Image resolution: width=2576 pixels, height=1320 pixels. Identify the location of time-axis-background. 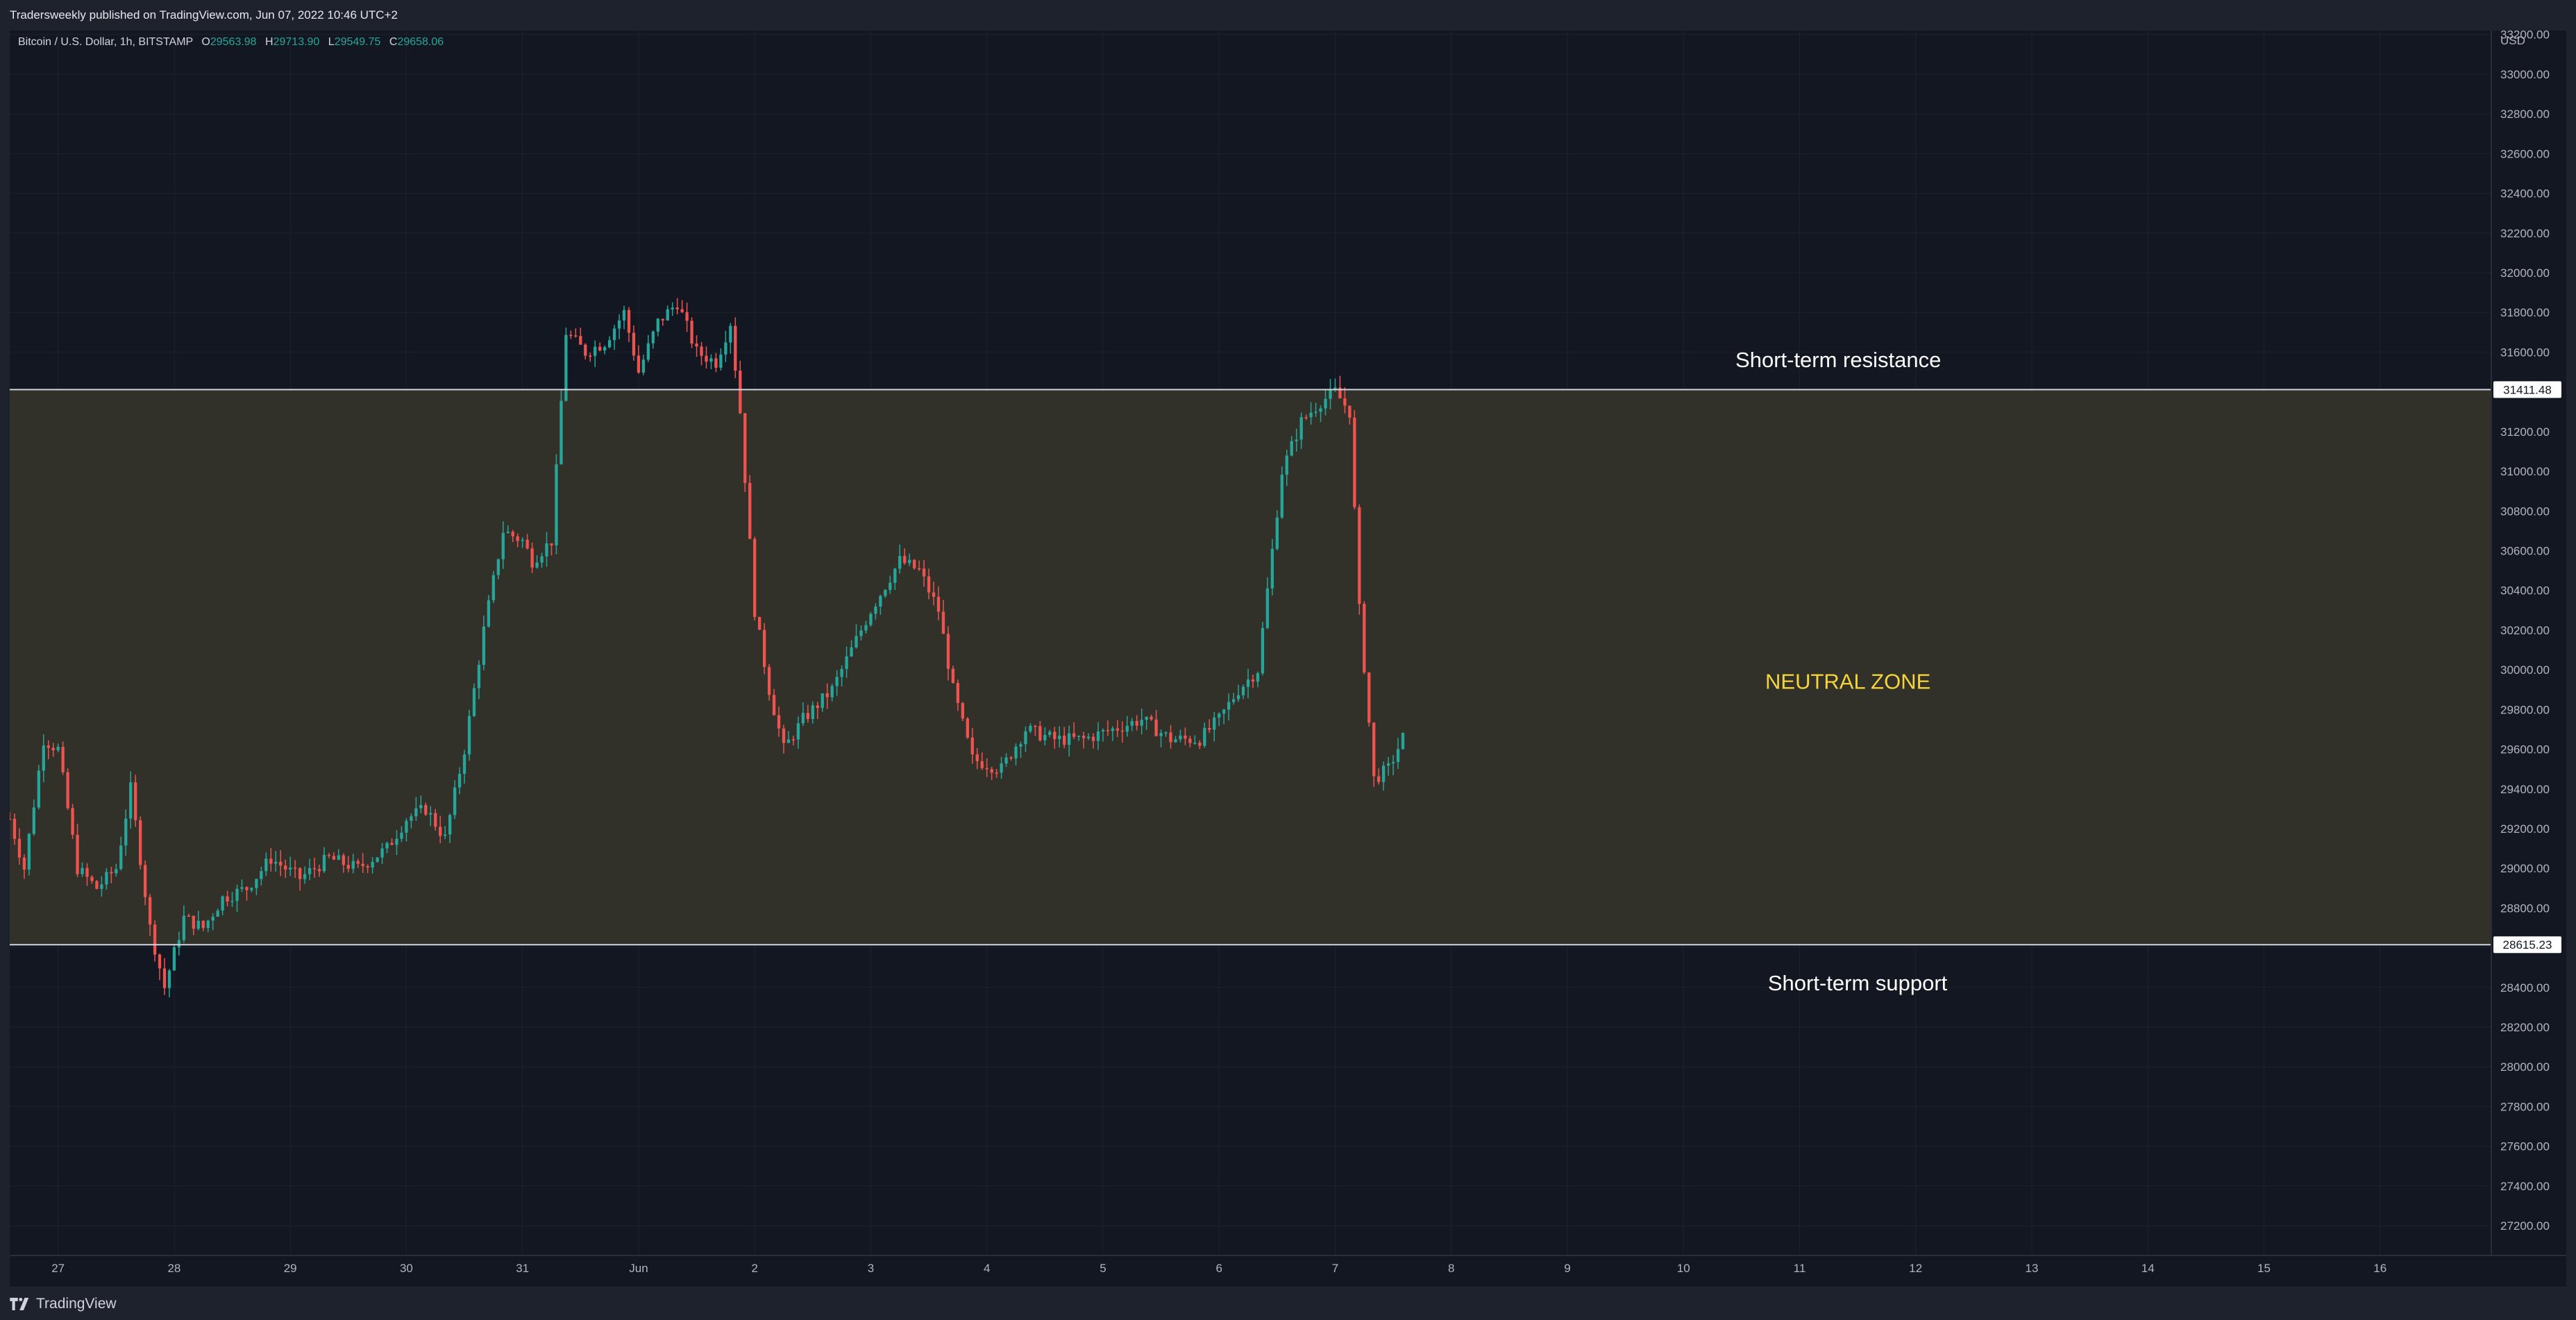
(1288, 1271).